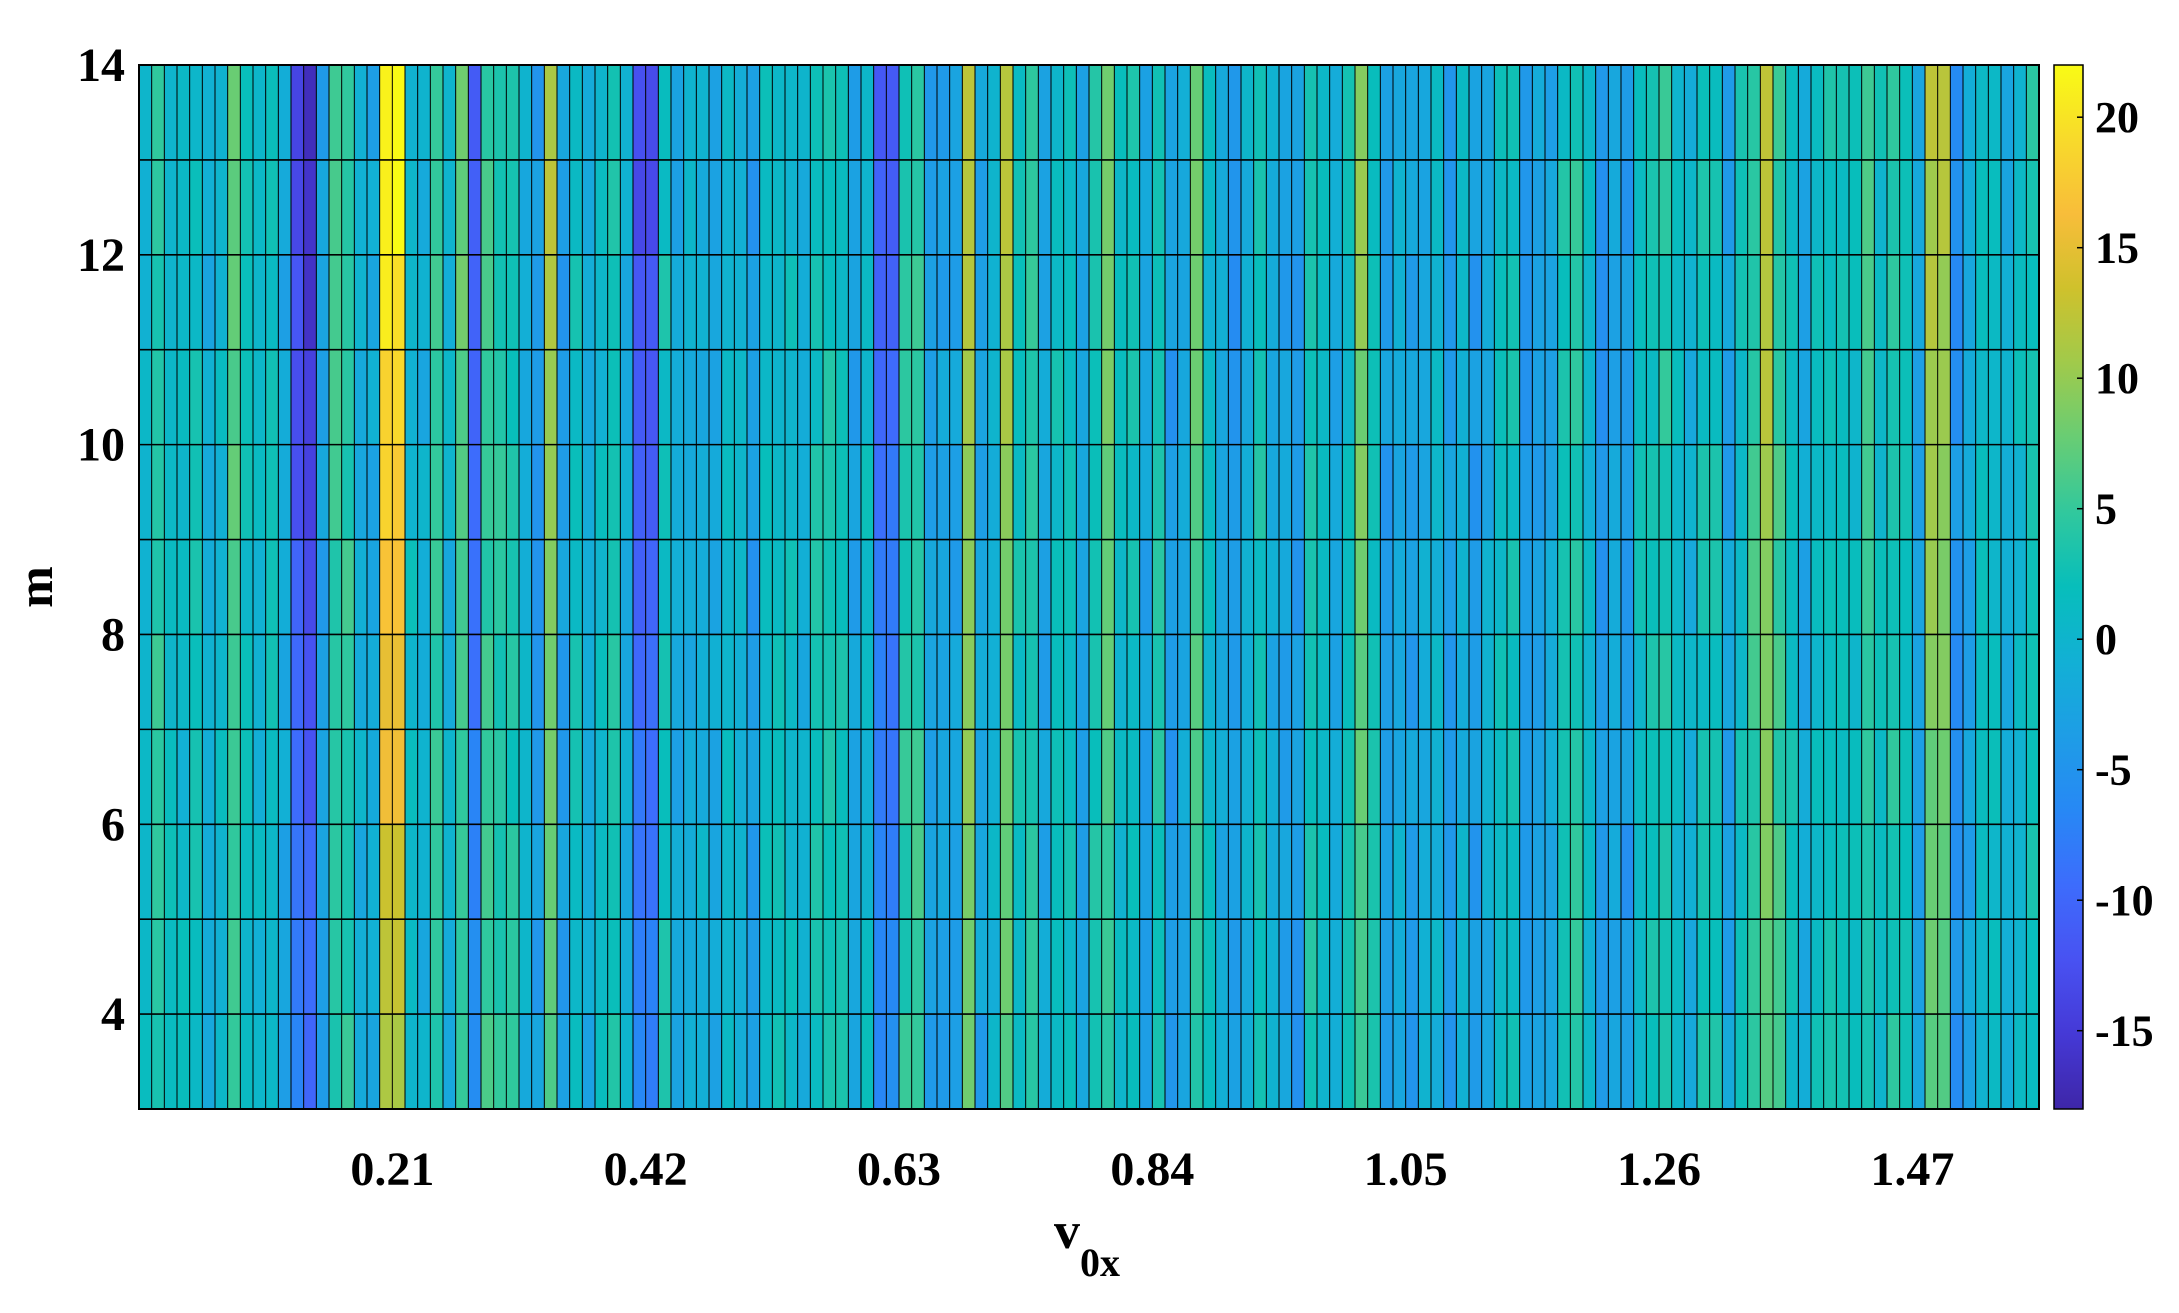 Image resolution: width=2179 pixels, height=1313 pixels. Describe the element at coordinates (2124, 900) in the screenshot. I see `colorbar-tick-label: -10` at that location.